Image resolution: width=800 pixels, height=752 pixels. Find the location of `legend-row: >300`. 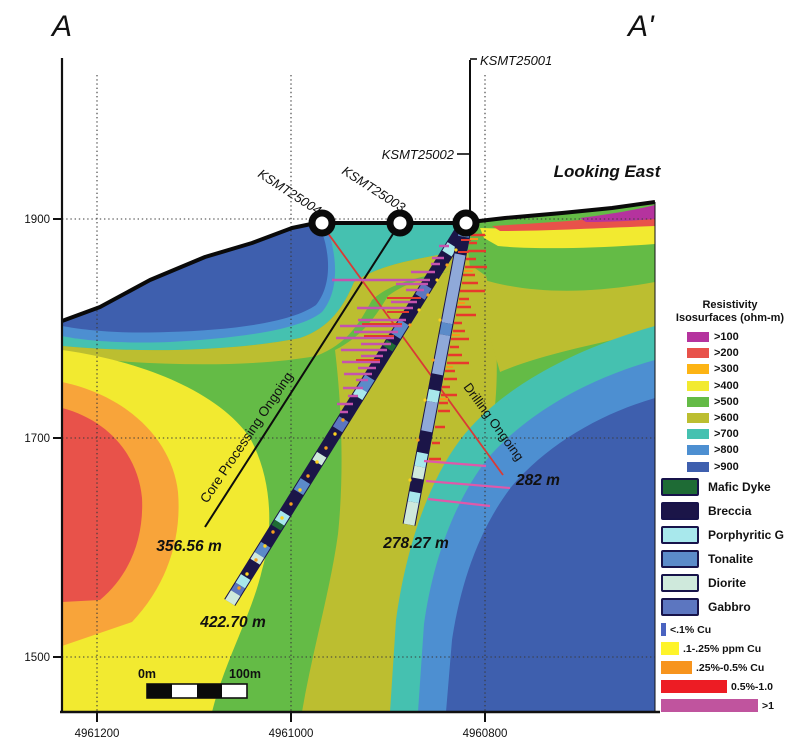

legend-row: >300 is located at coordinates (730, 369).